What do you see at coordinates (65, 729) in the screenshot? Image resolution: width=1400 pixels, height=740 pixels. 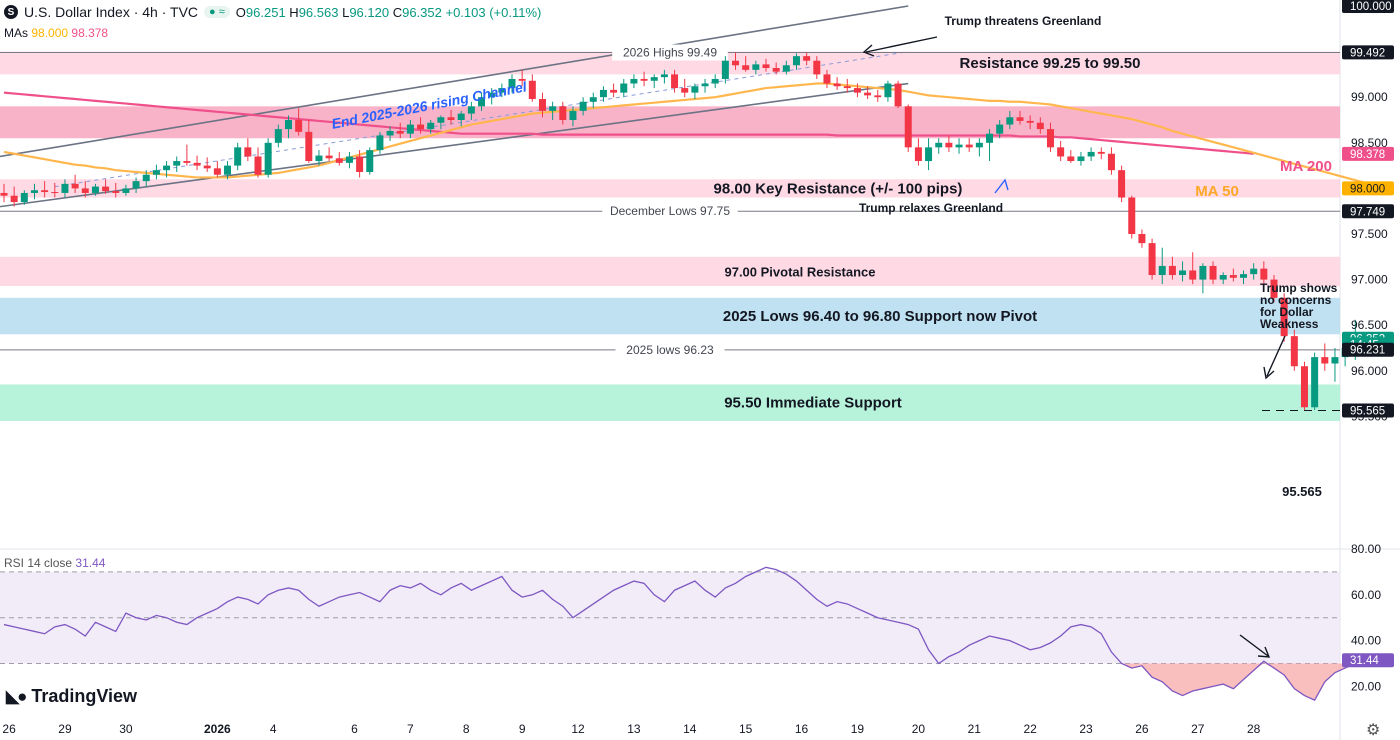 I see `time-axis-tick-1: 29` at bounding box center [65, 729].